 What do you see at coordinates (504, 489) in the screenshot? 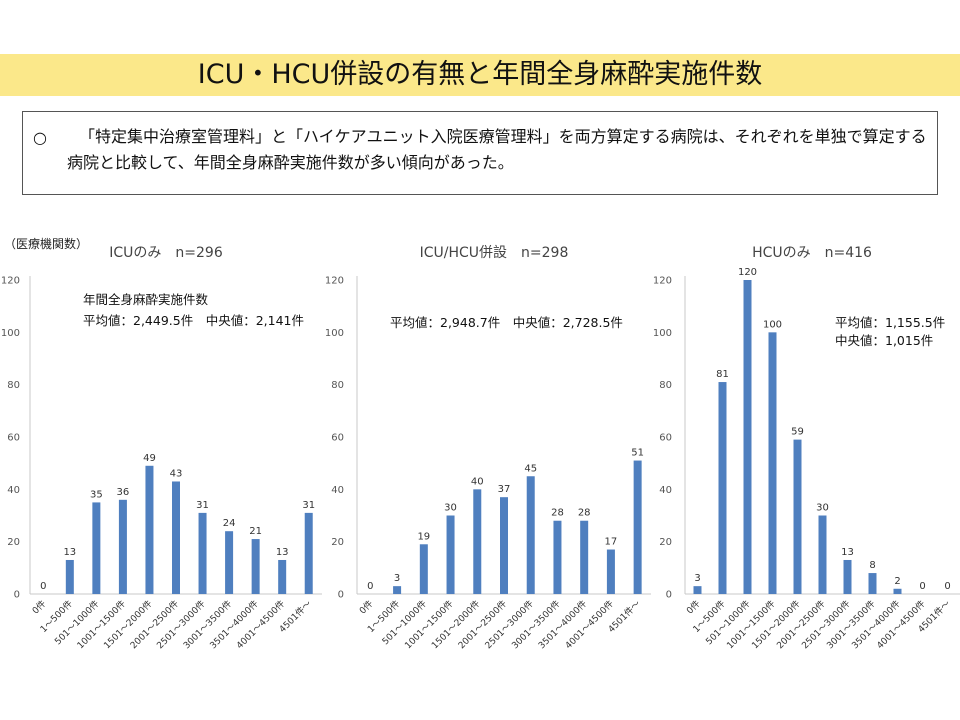
I see `data-label: 37` at bounding box center [504, 489].